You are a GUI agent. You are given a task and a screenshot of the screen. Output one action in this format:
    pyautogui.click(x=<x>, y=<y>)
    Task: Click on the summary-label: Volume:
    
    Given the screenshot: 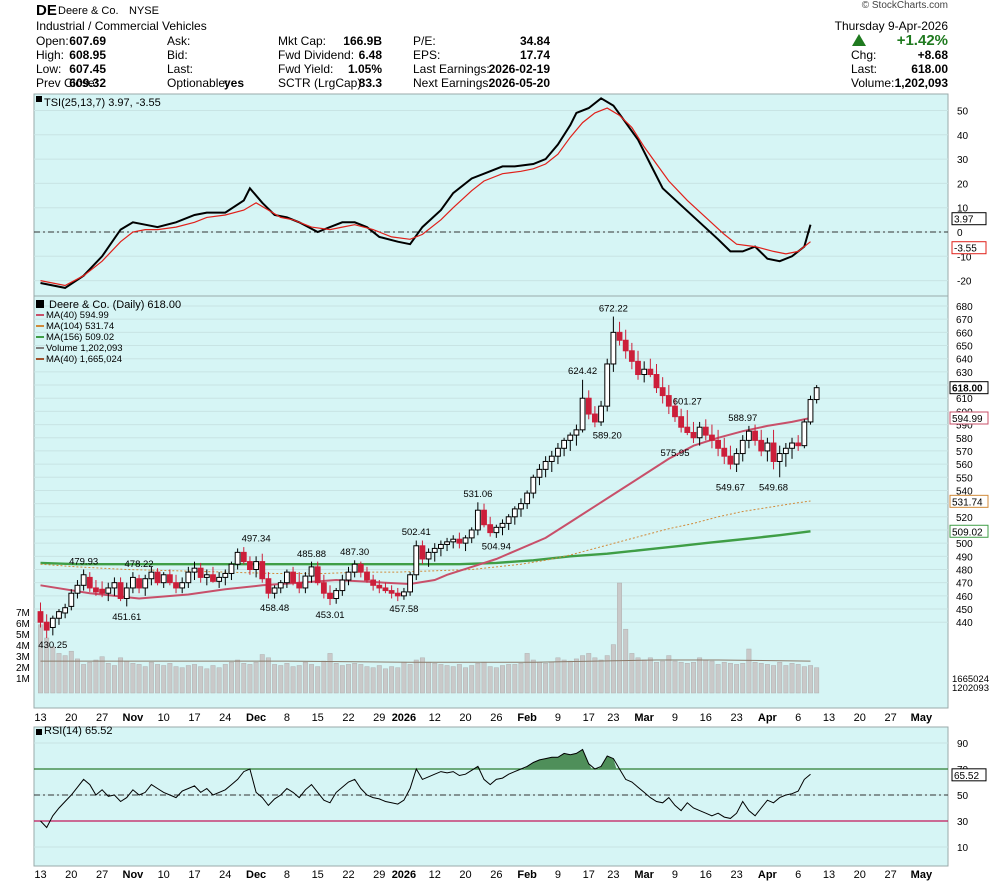 What is the action you would take?
    pyautogui.click(x=873, y=83)
    